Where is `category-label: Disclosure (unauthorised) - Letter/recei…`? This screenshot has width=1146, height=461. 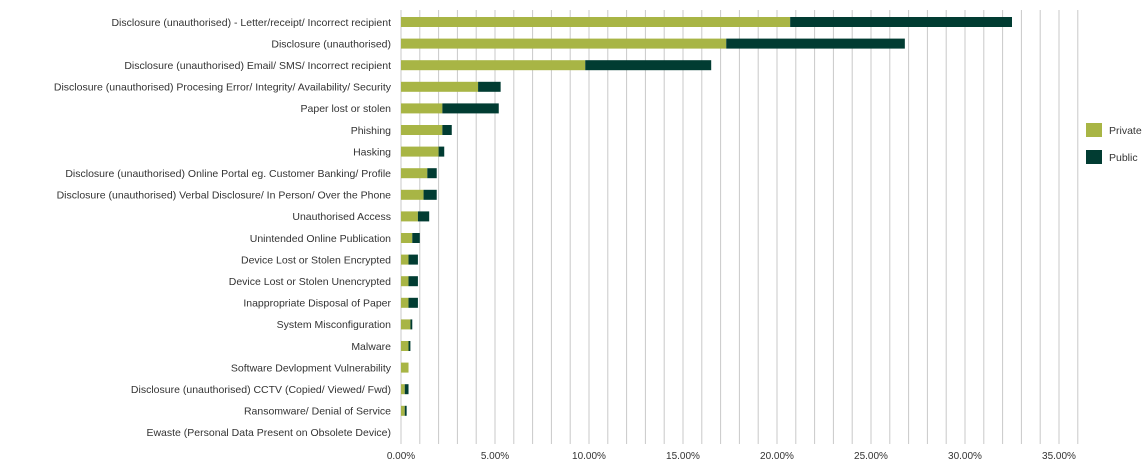
category-label: Disclosure (unauthorised) - Letter/recei… is located at coordinates (251, 23).